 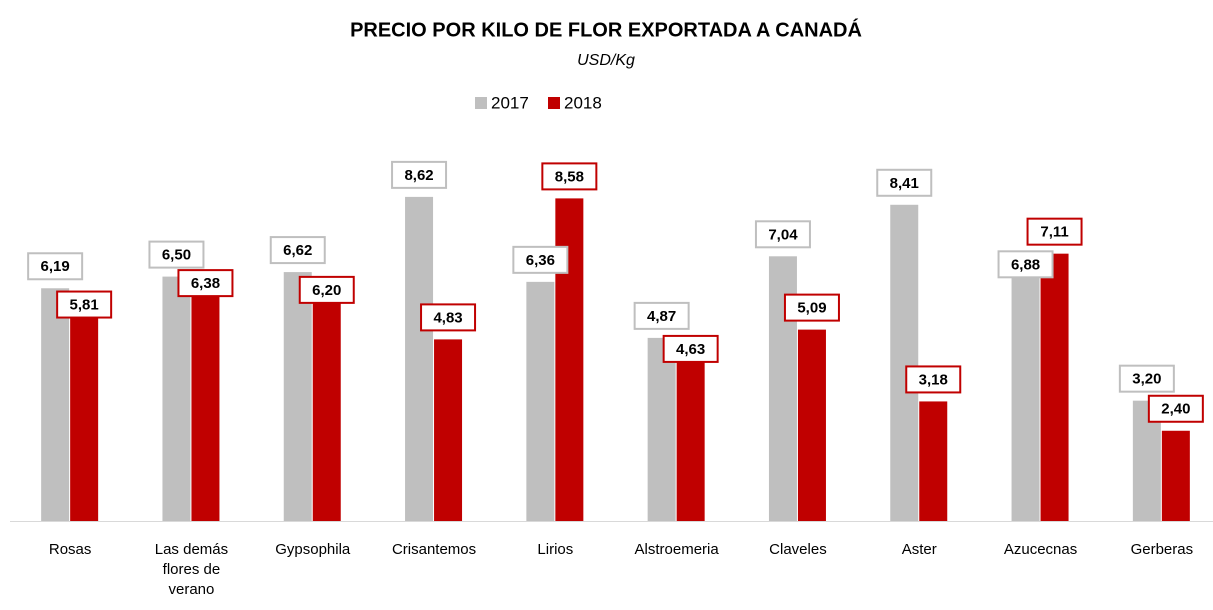 What do you see at coordinates (1040, 549) in the screenshot?
I see `x-tick-label: Azucecnas` at bounding box center [1040, 549].